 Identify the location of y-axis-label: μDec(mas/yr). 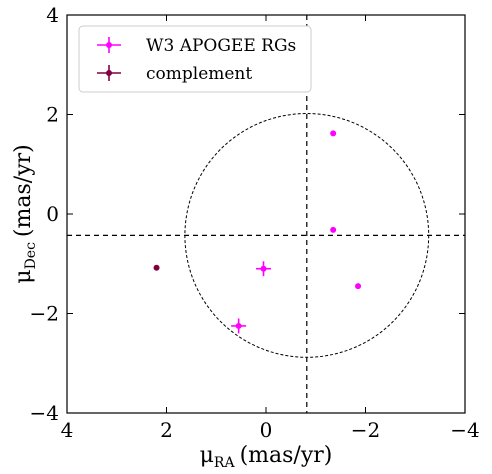
(25, 213).